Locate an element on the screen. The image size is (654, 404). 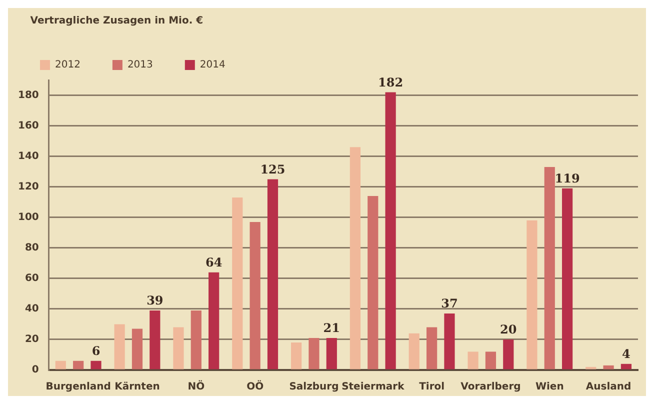
x-tick-label: Kärnten is located at coordinates (137, 387).